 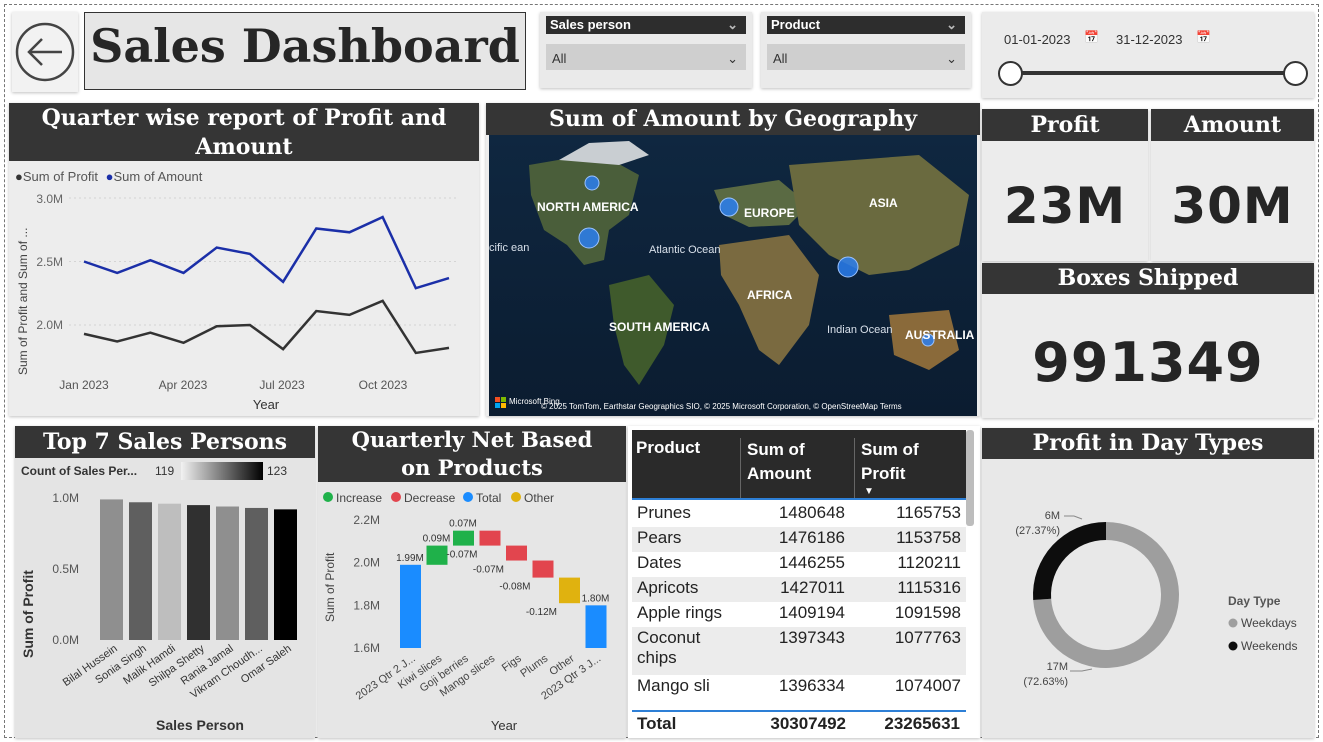 I want to click on product-slicer: Product ⌄ All ⌄, so click(x=866, y=50).